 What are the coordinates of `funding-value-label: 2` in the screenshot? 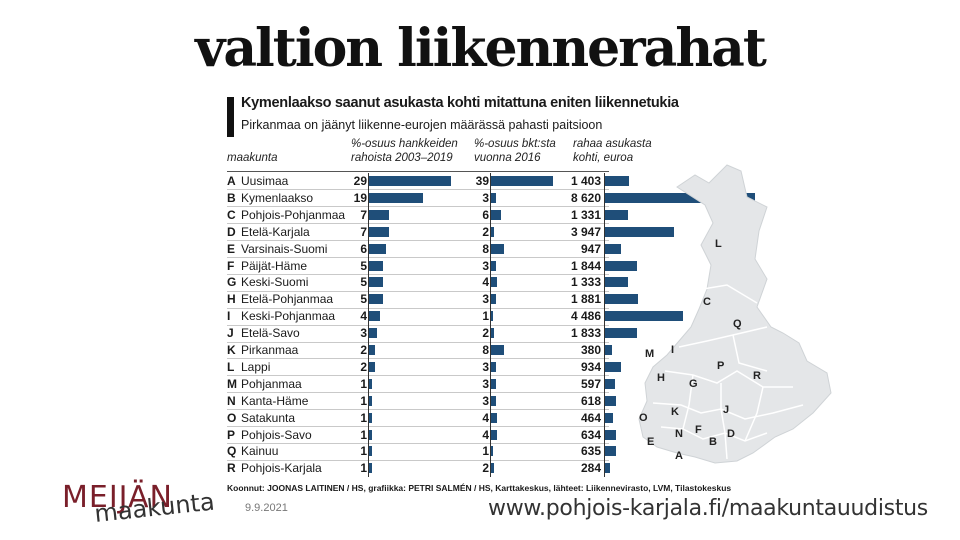 It's located at (363, 350).